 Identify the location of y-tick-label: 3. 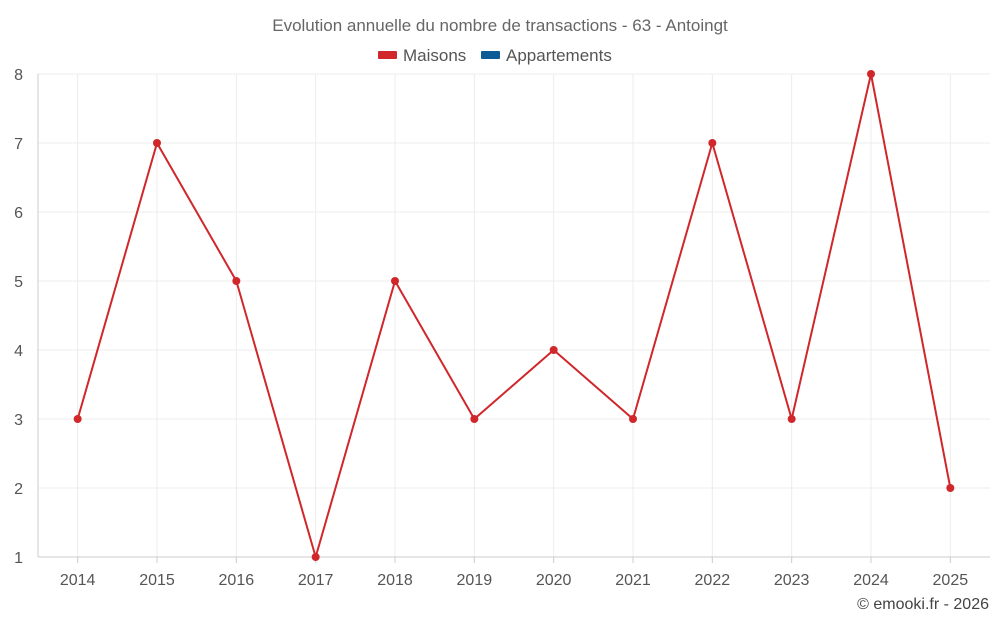
(18, 420).